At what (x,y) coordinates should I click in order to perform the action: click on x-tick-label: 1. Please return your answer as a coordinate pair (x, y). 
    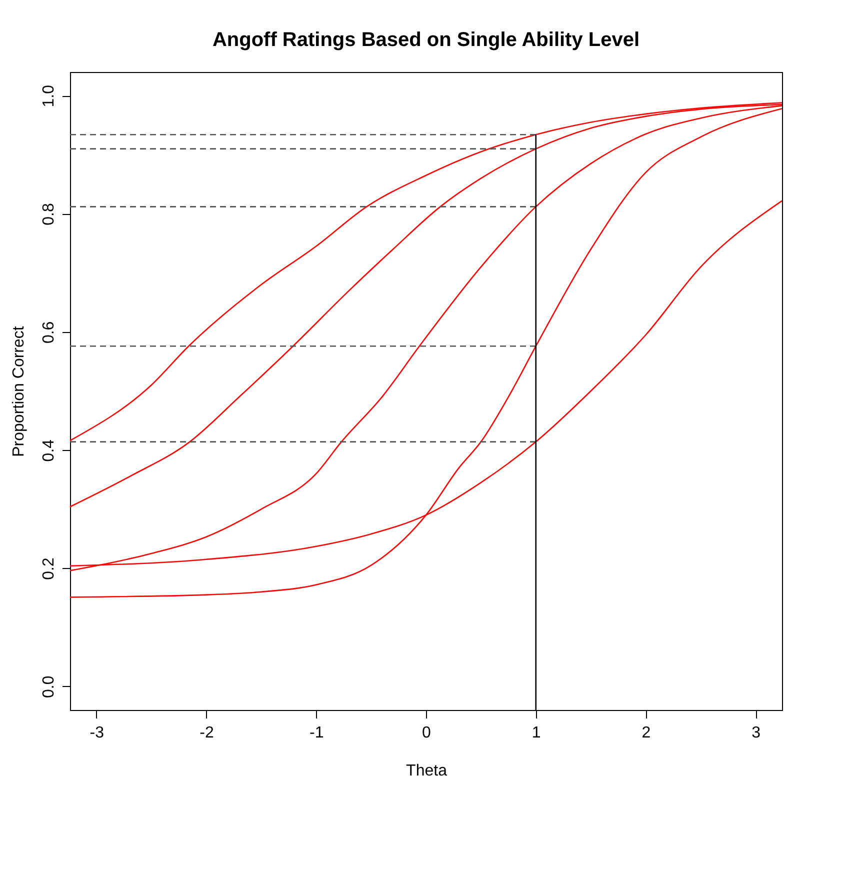
    Looking at the image, I should click on (536, 733).